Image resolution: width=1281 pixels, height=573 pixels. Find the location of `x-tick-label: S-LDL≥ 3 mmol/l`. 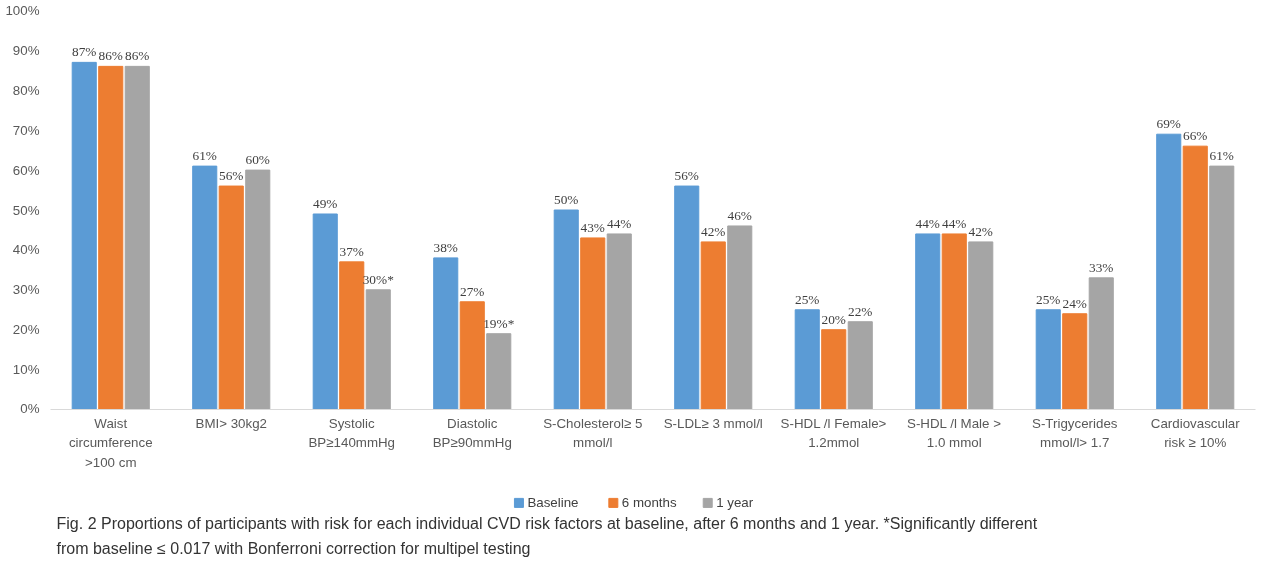

x-tick-label: S-LDL≥ 3 mmol/l is located at coordinates (713, 423).